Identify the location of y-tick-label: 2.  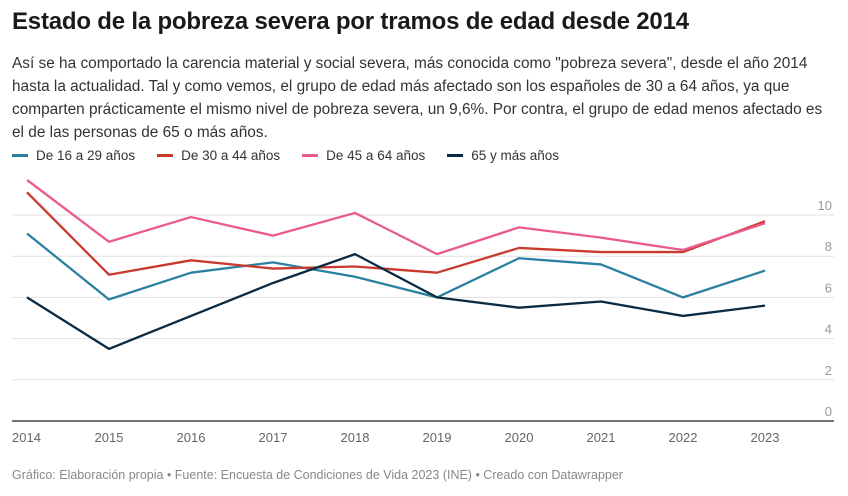
(828, 370).